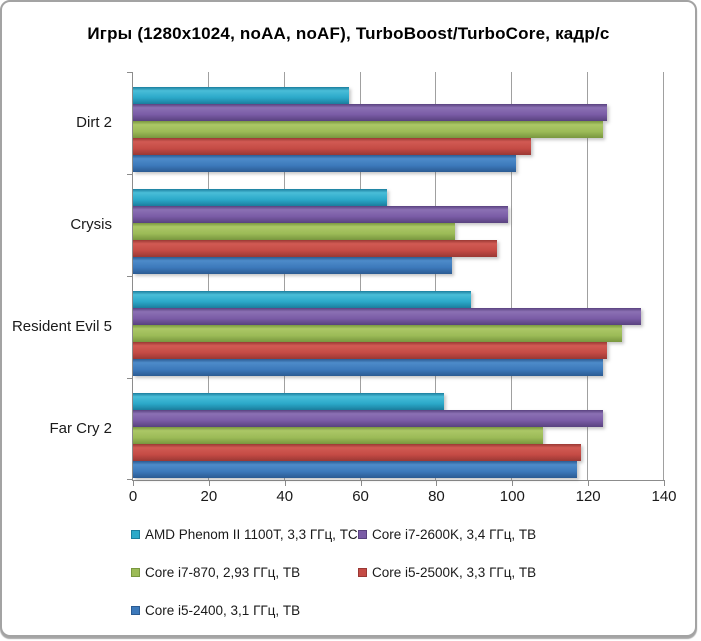 This screenshot has height=641, width=701. Describe the element at coordinates (91, 224) in the screenshot. I see `category-label-crysis: Crysis` at that location.